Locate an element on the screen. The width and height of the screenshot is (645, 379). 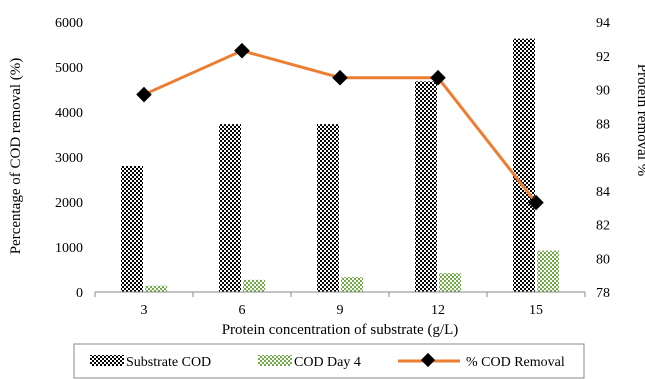
y-left-tick-label: 6000 is located at coordinates (69, 23).